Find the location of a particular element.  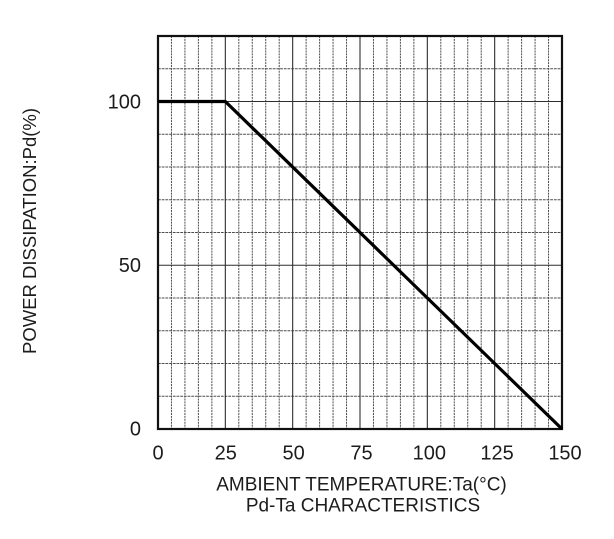

svg-text: 25 is located at coordinates (226, 454).